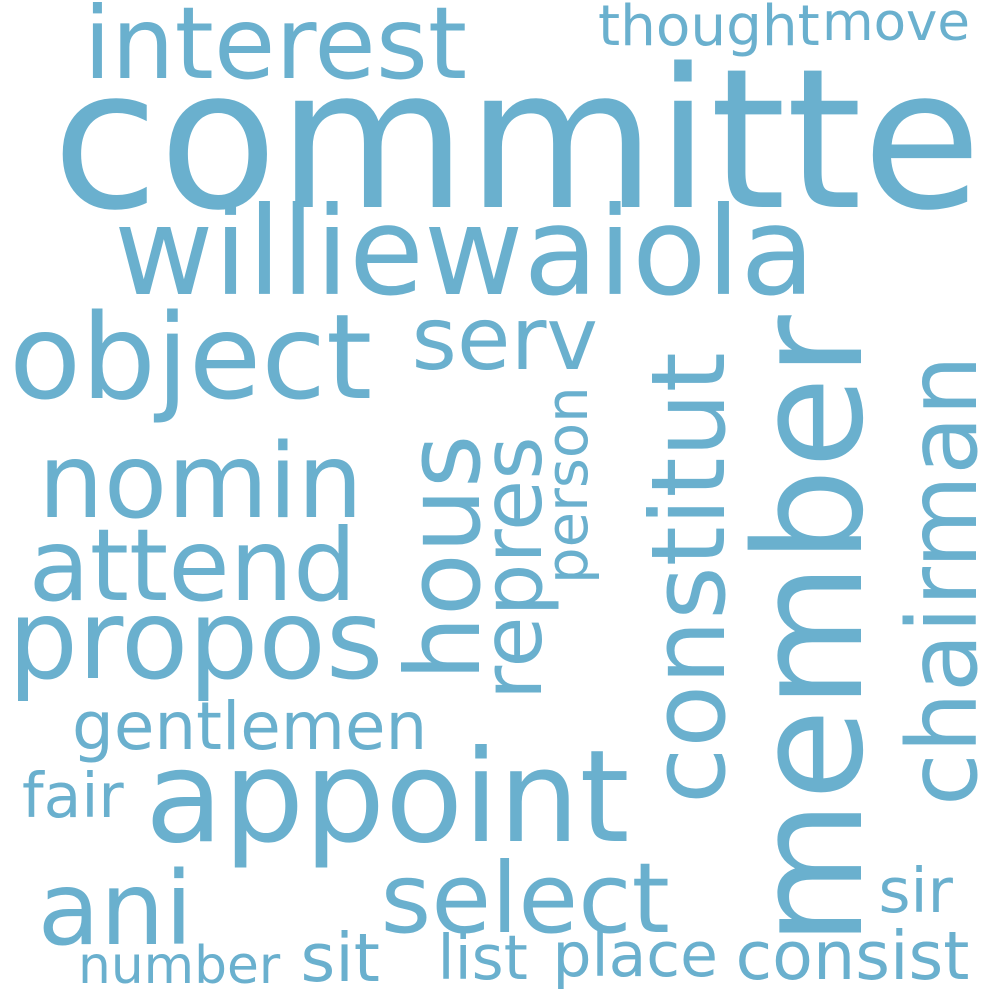 The image size is (1000, 1000). What do you see at coordinates (809, 630) in the screenshot?
I see `word-member: member` at bounding box center [809, 630].